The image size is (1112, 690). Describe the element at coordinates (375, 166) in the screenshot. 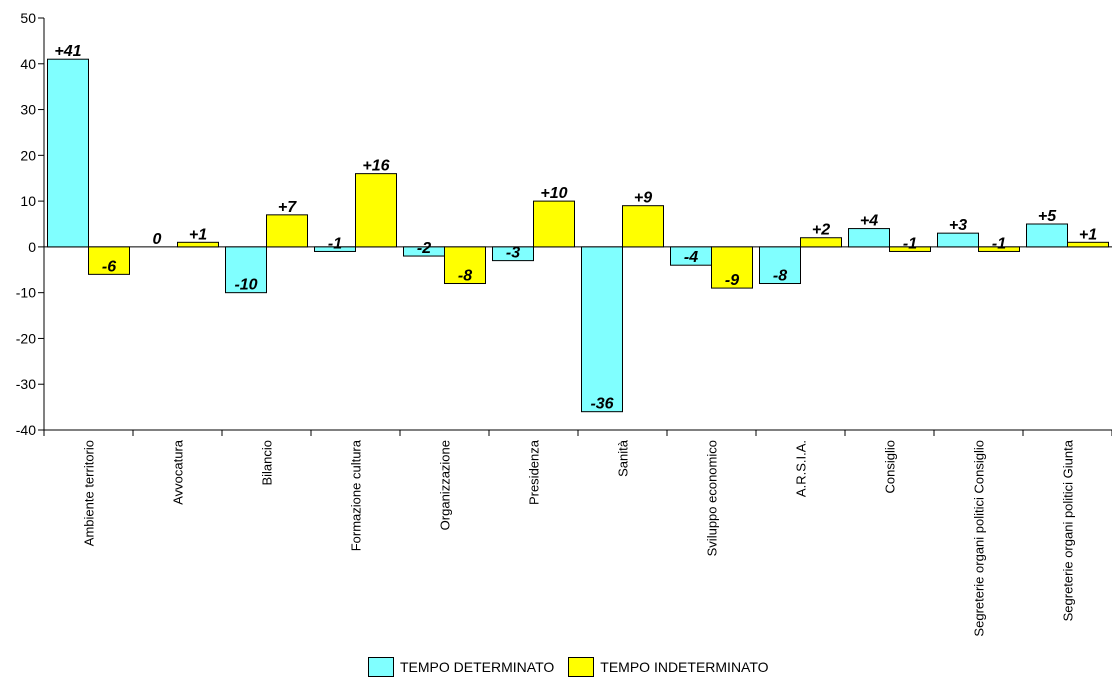

I see `data-label: +16` at that location.